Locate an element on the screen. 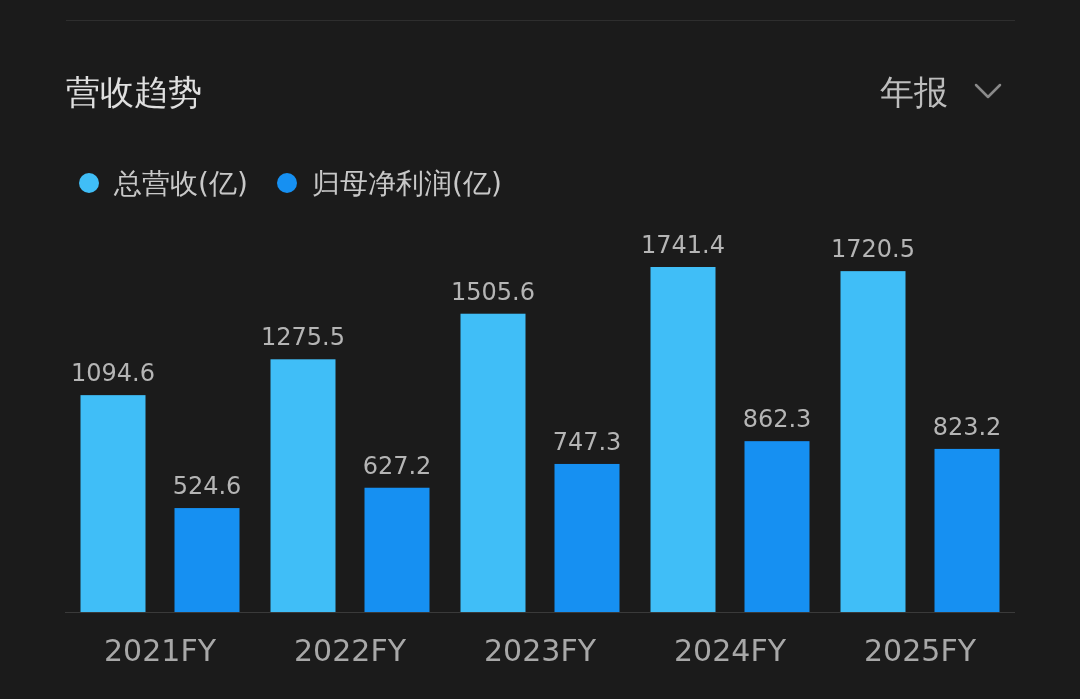 This screenshot has width=1080, height=699. legend-label: 归母净利润(亿) is located at coordinates (407, 183).